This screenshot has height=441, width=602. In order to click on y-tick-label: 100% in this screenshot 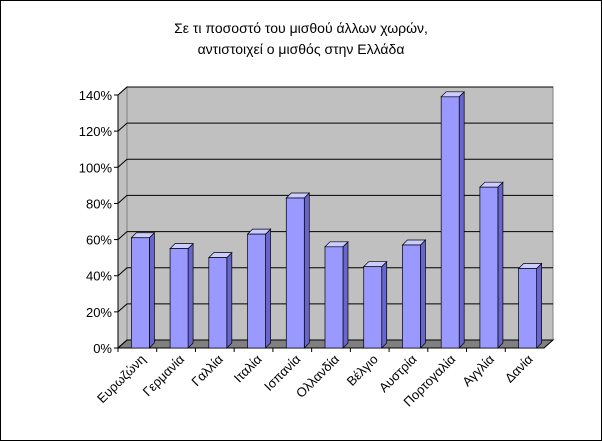, I will do `click(96, 167)`.